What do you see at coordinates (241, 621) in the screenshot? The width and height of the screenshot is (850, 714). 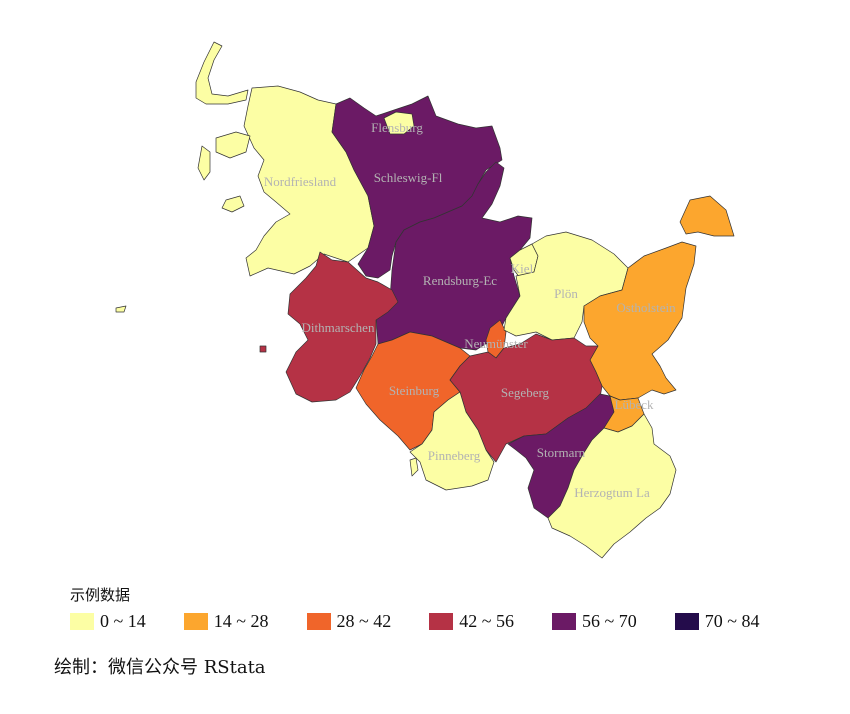 I see `legend-label: 14 ~ 28` at bounding box center [241, 621].